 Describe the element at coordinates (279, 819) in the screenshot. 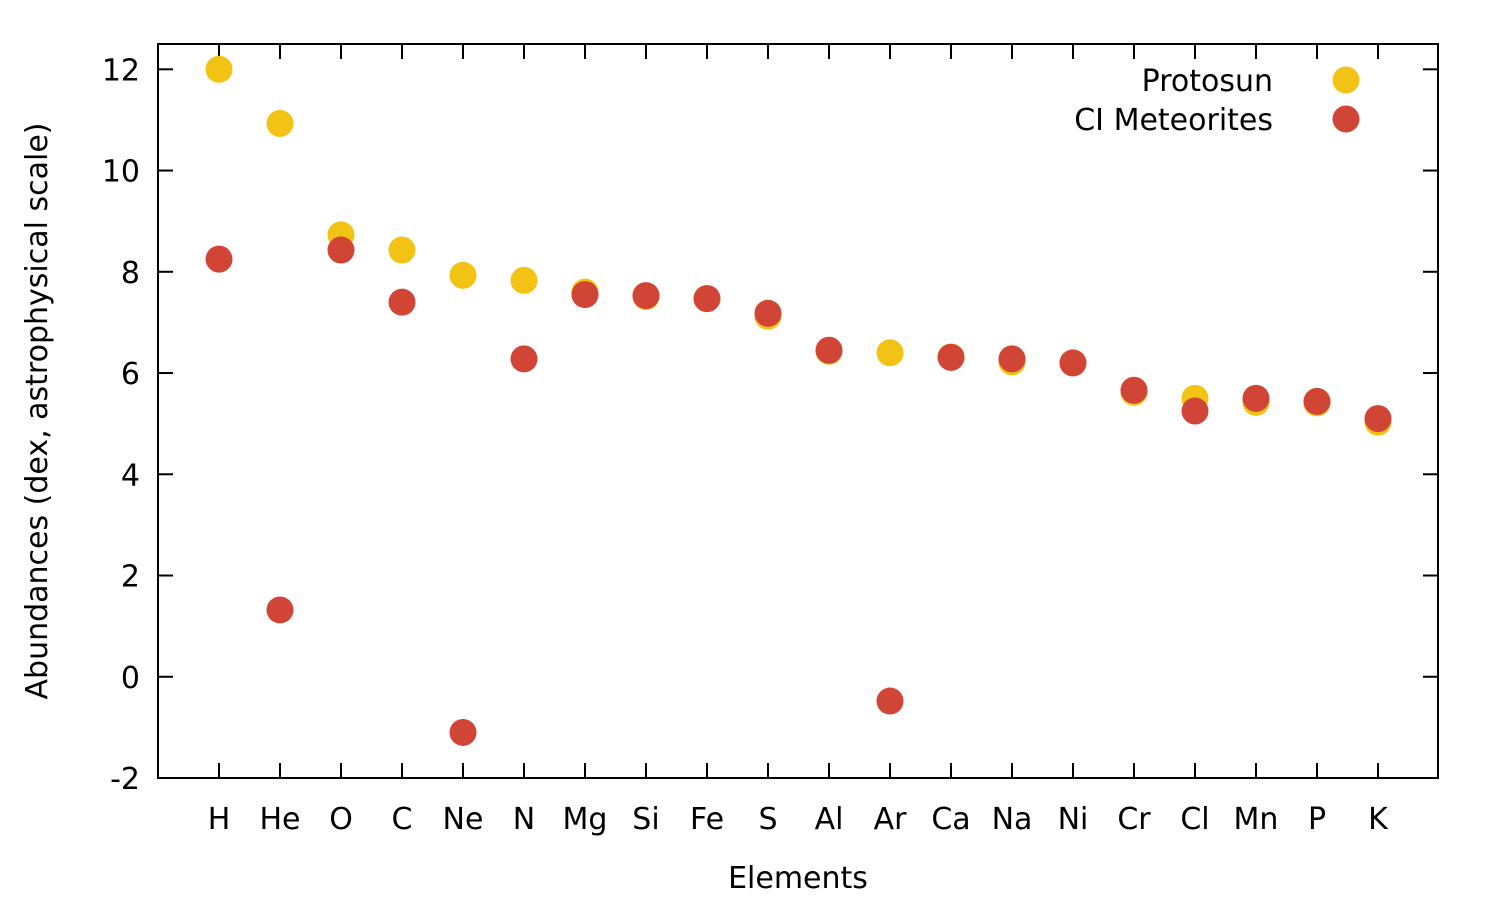

I see `x-tick-label-he: He` at that location.